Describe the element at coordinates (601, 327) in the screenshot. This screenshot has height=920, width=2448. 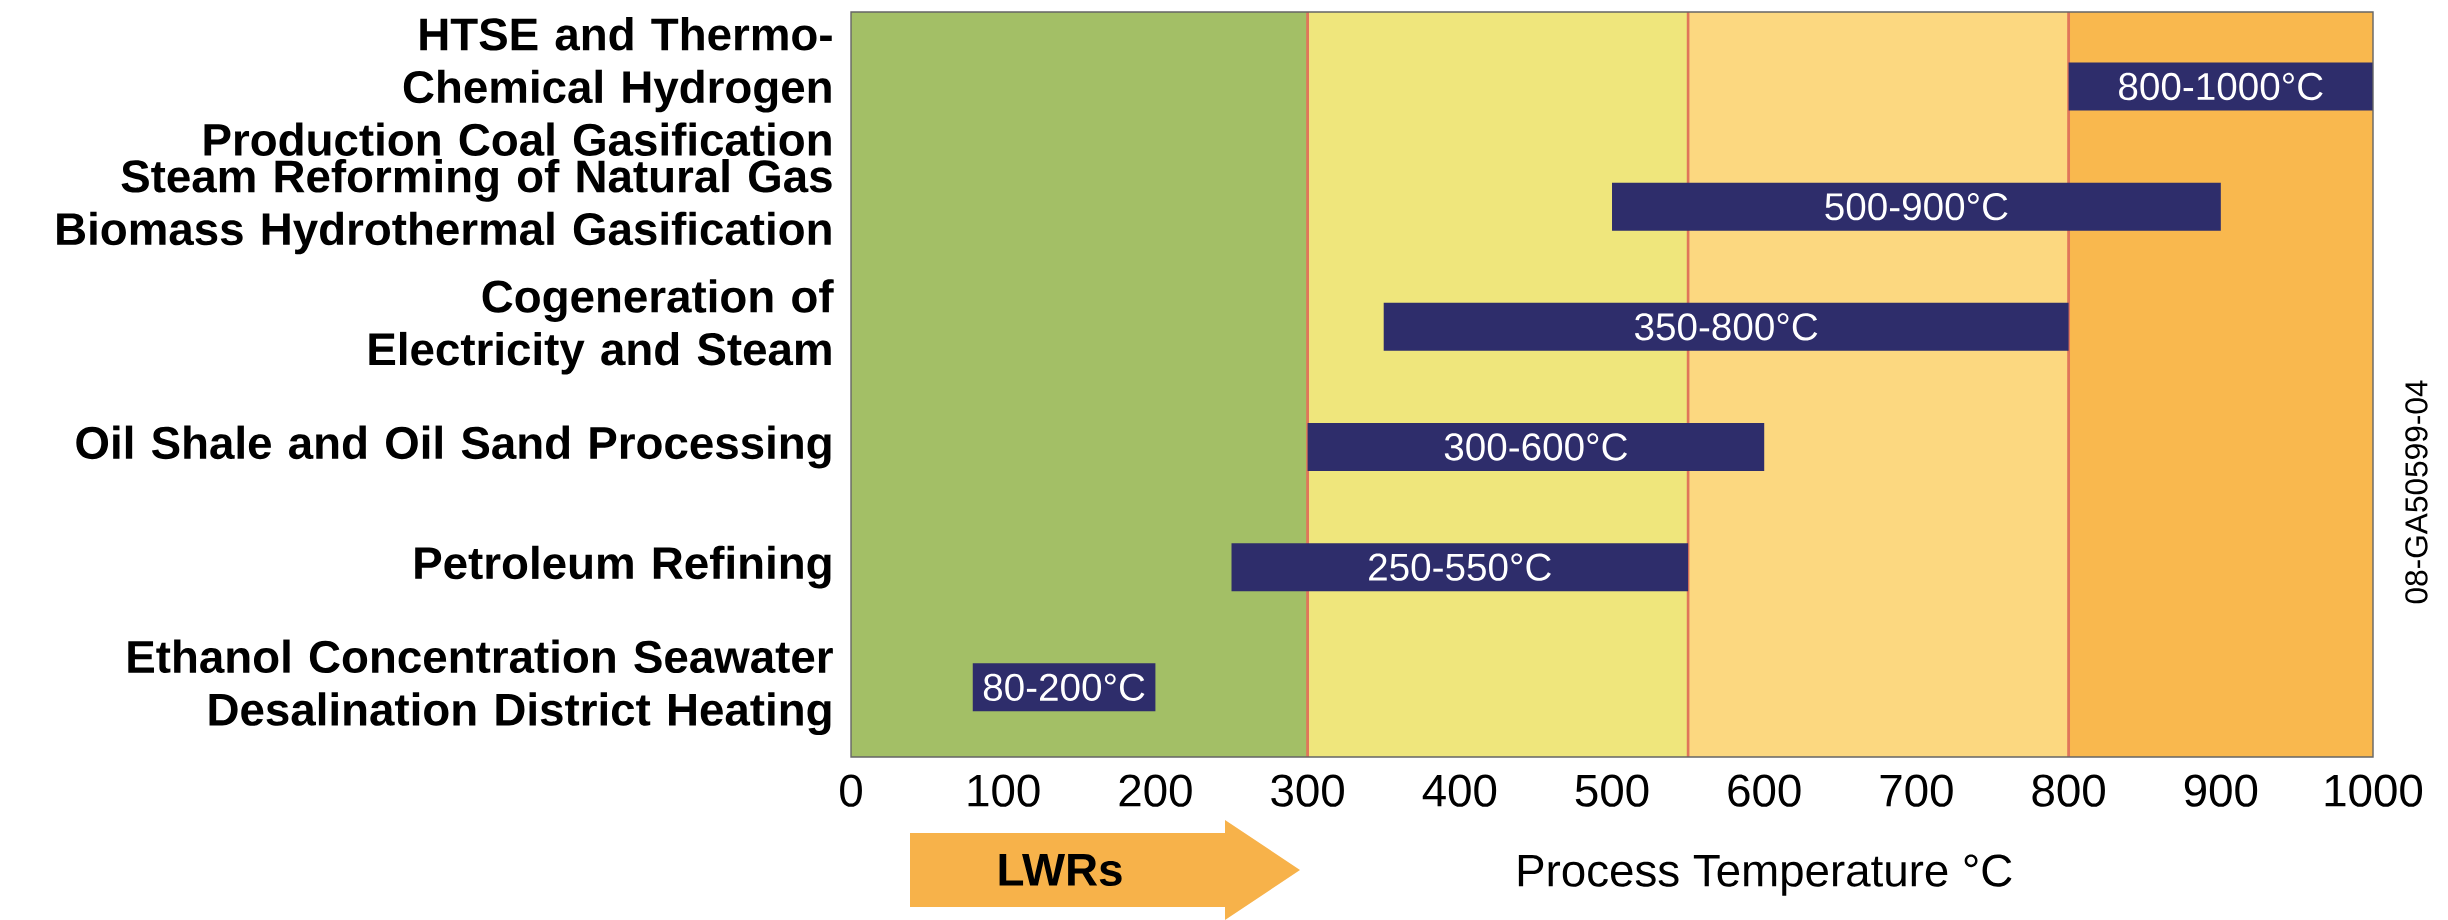
I see `y-tick-label: Cogeneration of Electricity and Steam` at that location.